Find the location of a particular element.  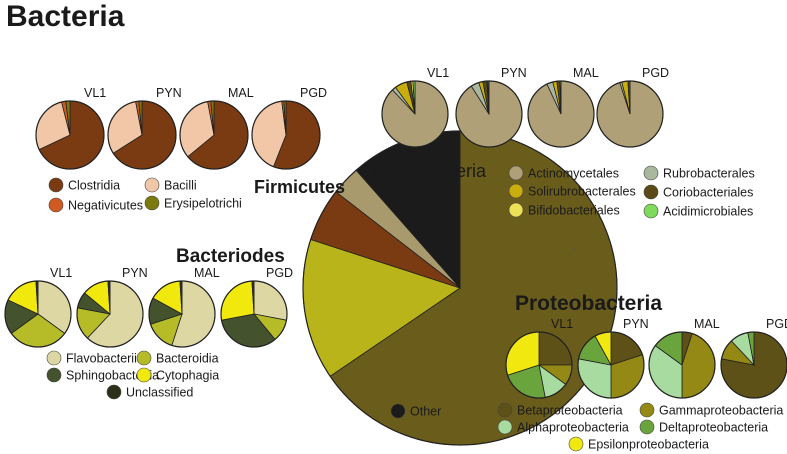

bacteriodes-pie-pgd-outline is located at coordinates (254, 314).